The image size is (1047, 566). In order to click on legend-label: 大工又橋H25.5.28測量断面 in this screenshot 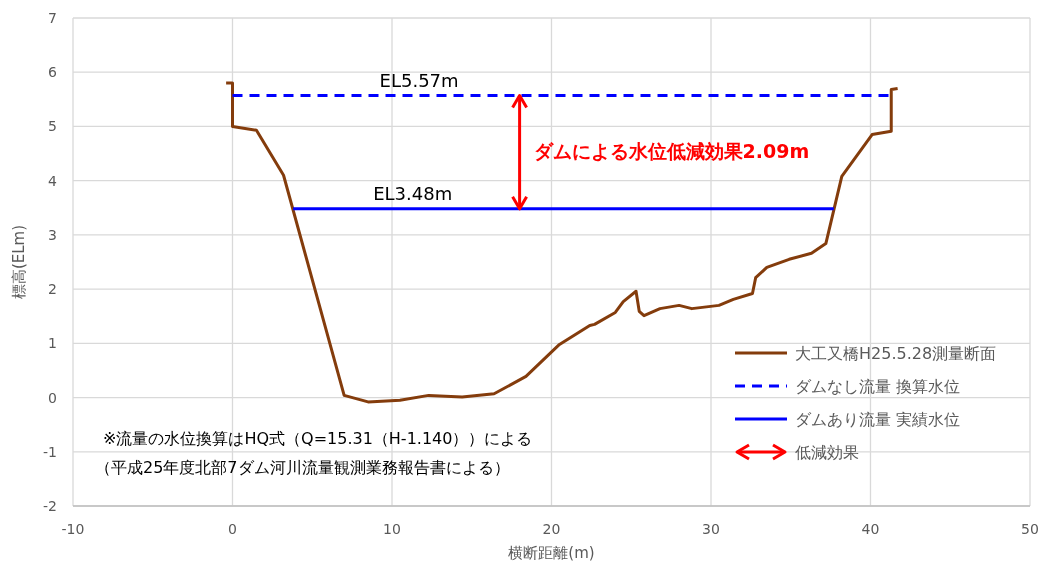, I will do `click(896, 353)`.